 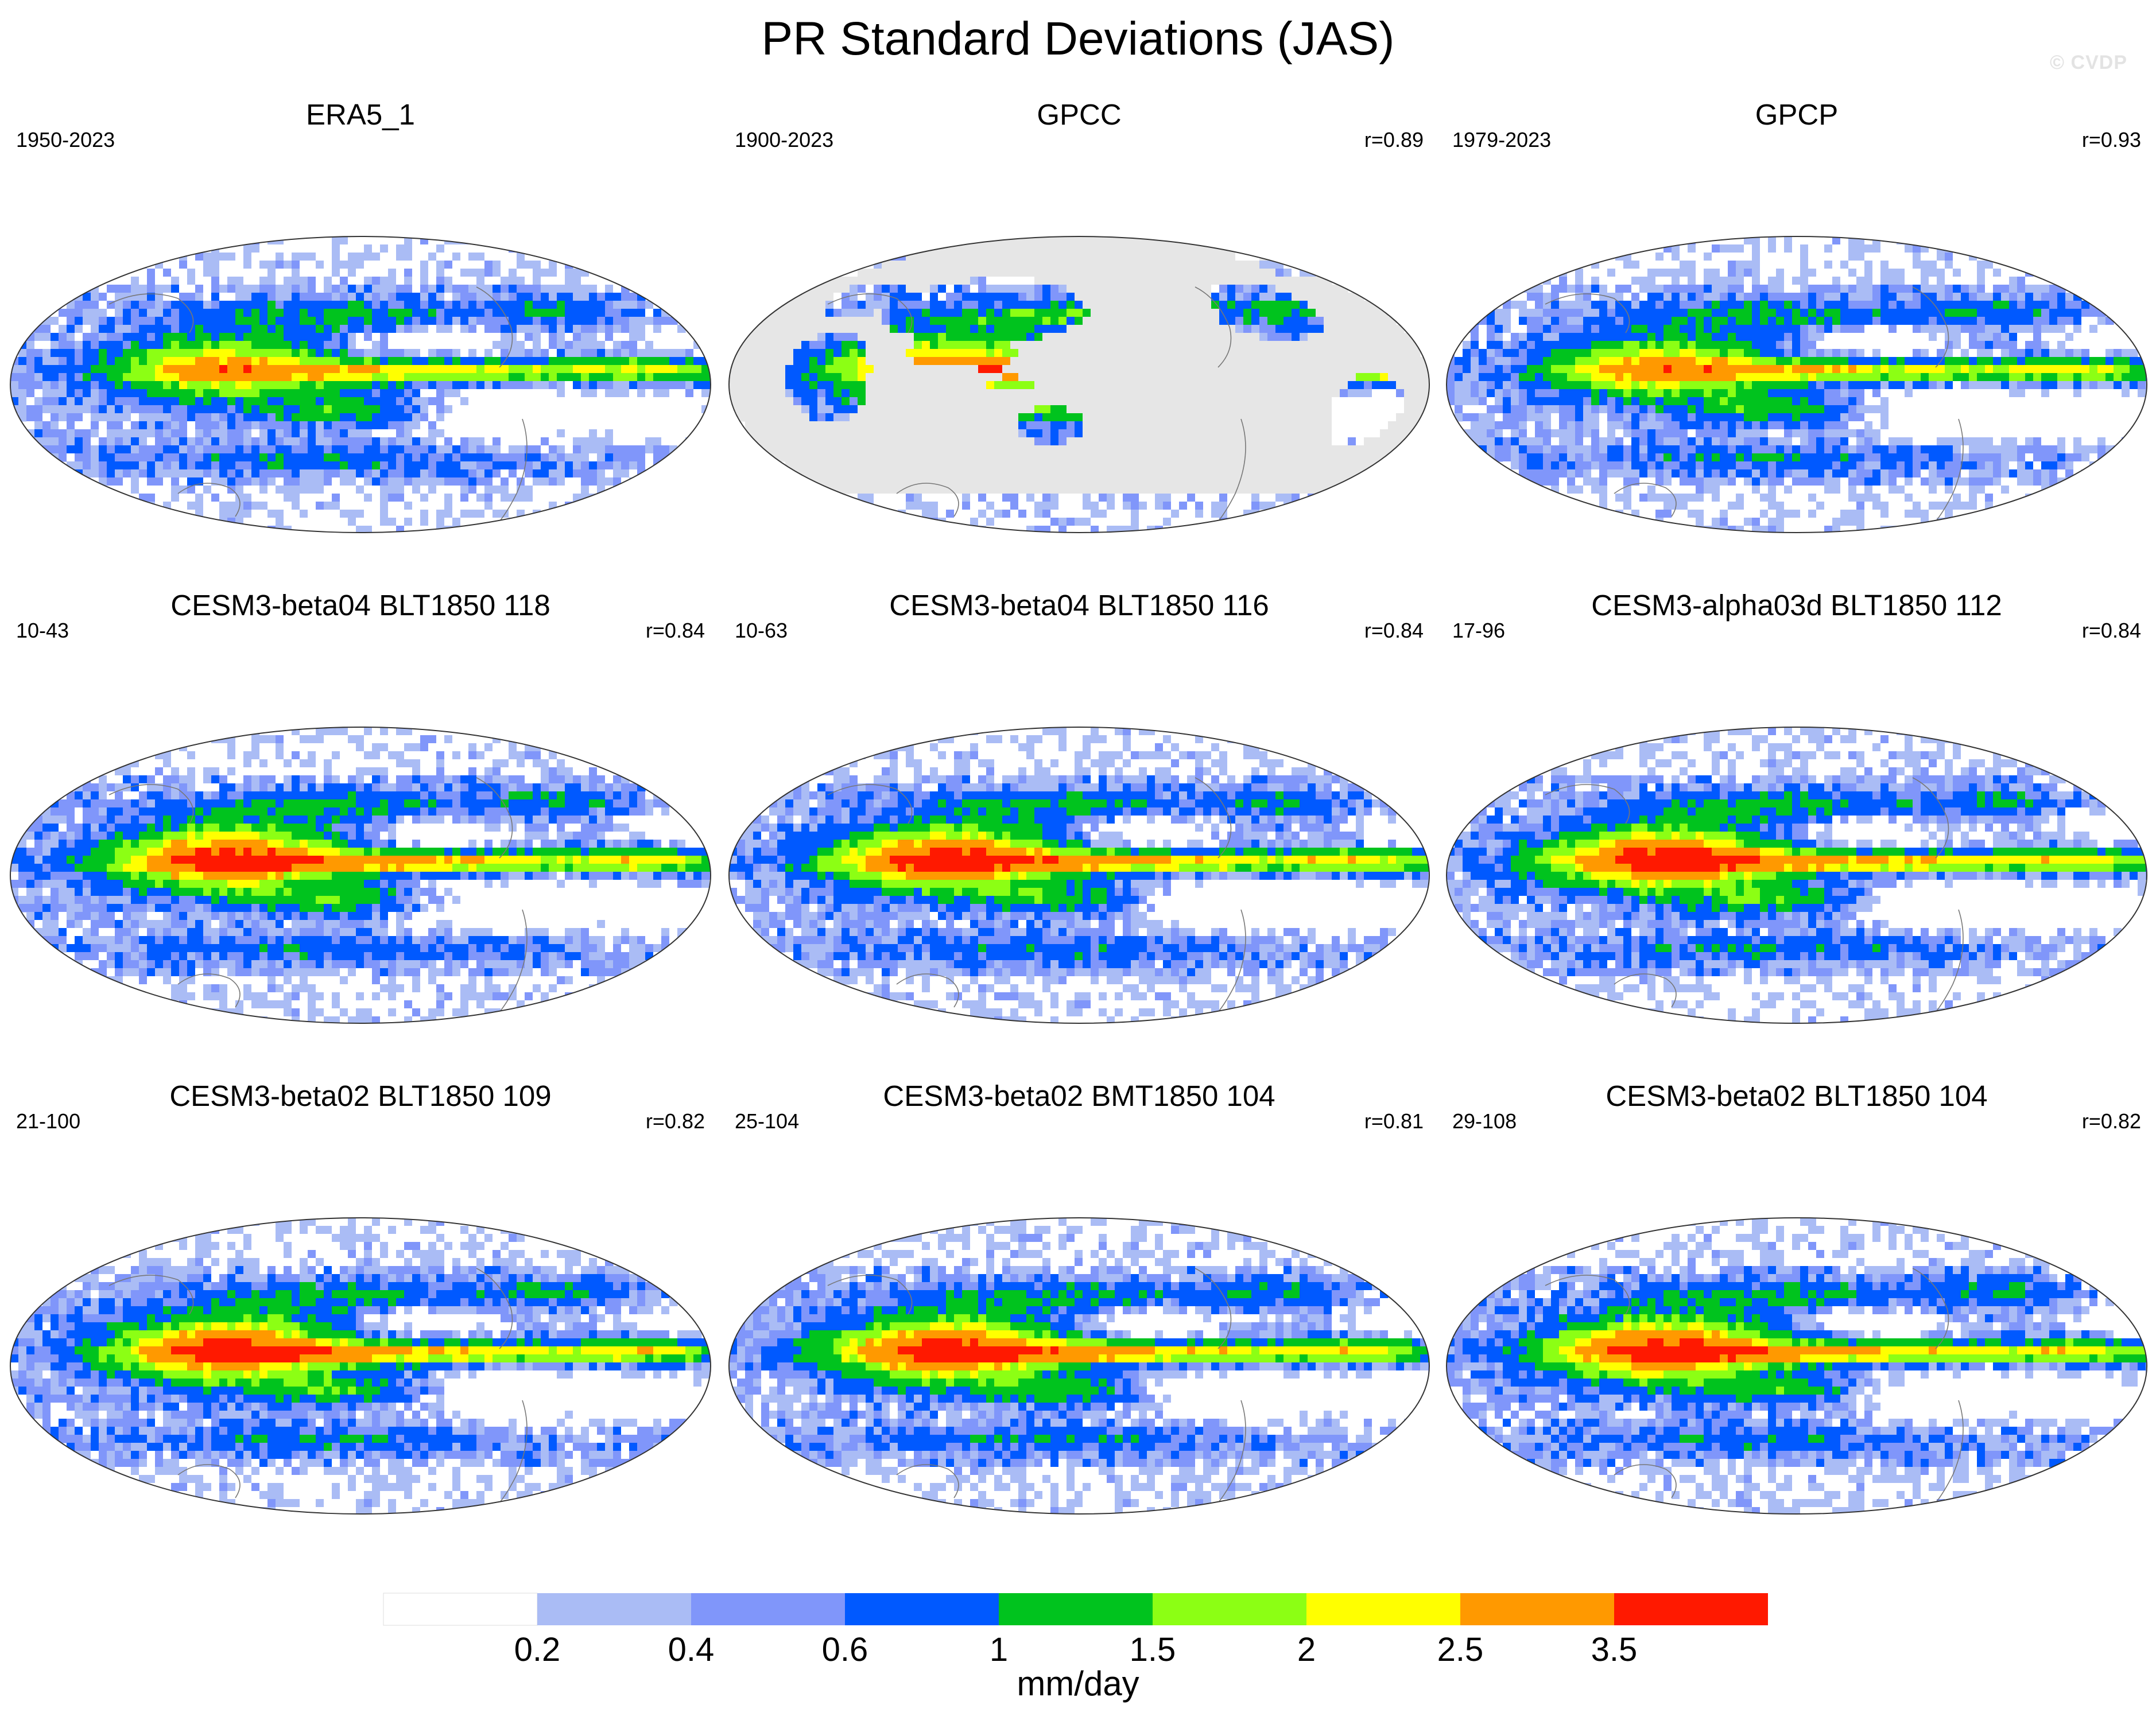 I want to click on map-panel: CESM3-beta04 BLT1850 116 10-63 r=0.84, so click(x=1079, y=835).